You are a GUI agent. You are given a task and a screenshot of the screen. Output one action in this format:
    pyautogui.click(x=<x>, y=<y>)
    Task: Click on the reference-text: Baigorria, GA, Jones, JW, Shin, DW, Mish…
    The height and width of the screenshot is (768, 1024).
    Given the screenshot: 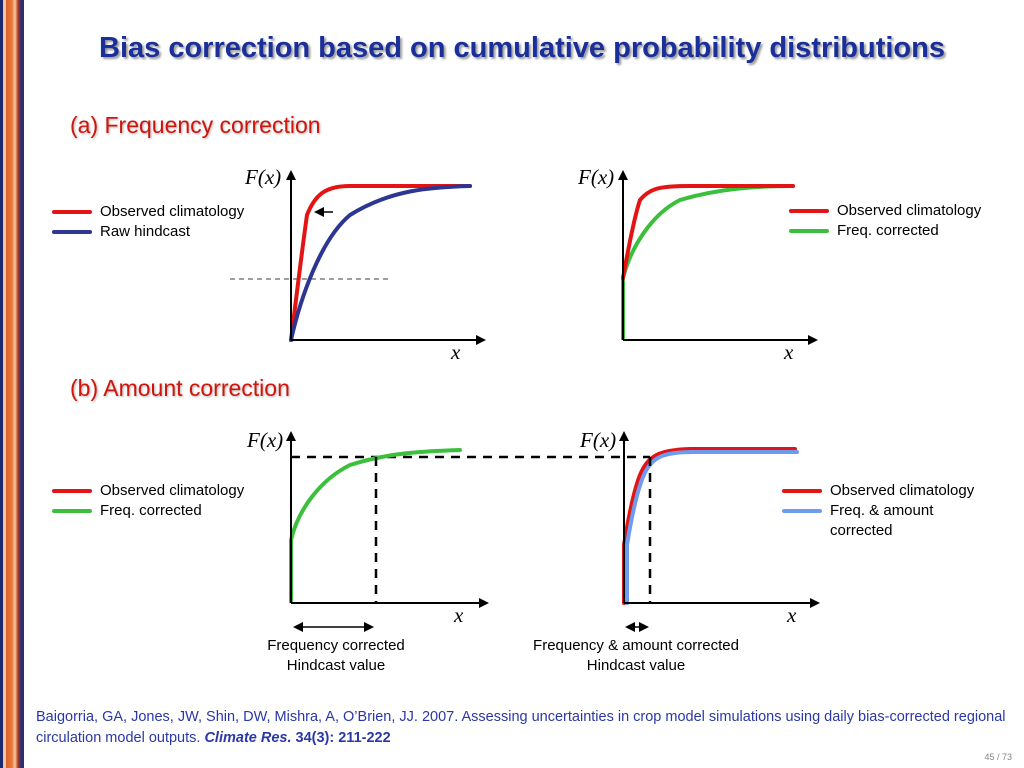 What is the action you would take?
    pyautogui.click(x=521, y=727)
    